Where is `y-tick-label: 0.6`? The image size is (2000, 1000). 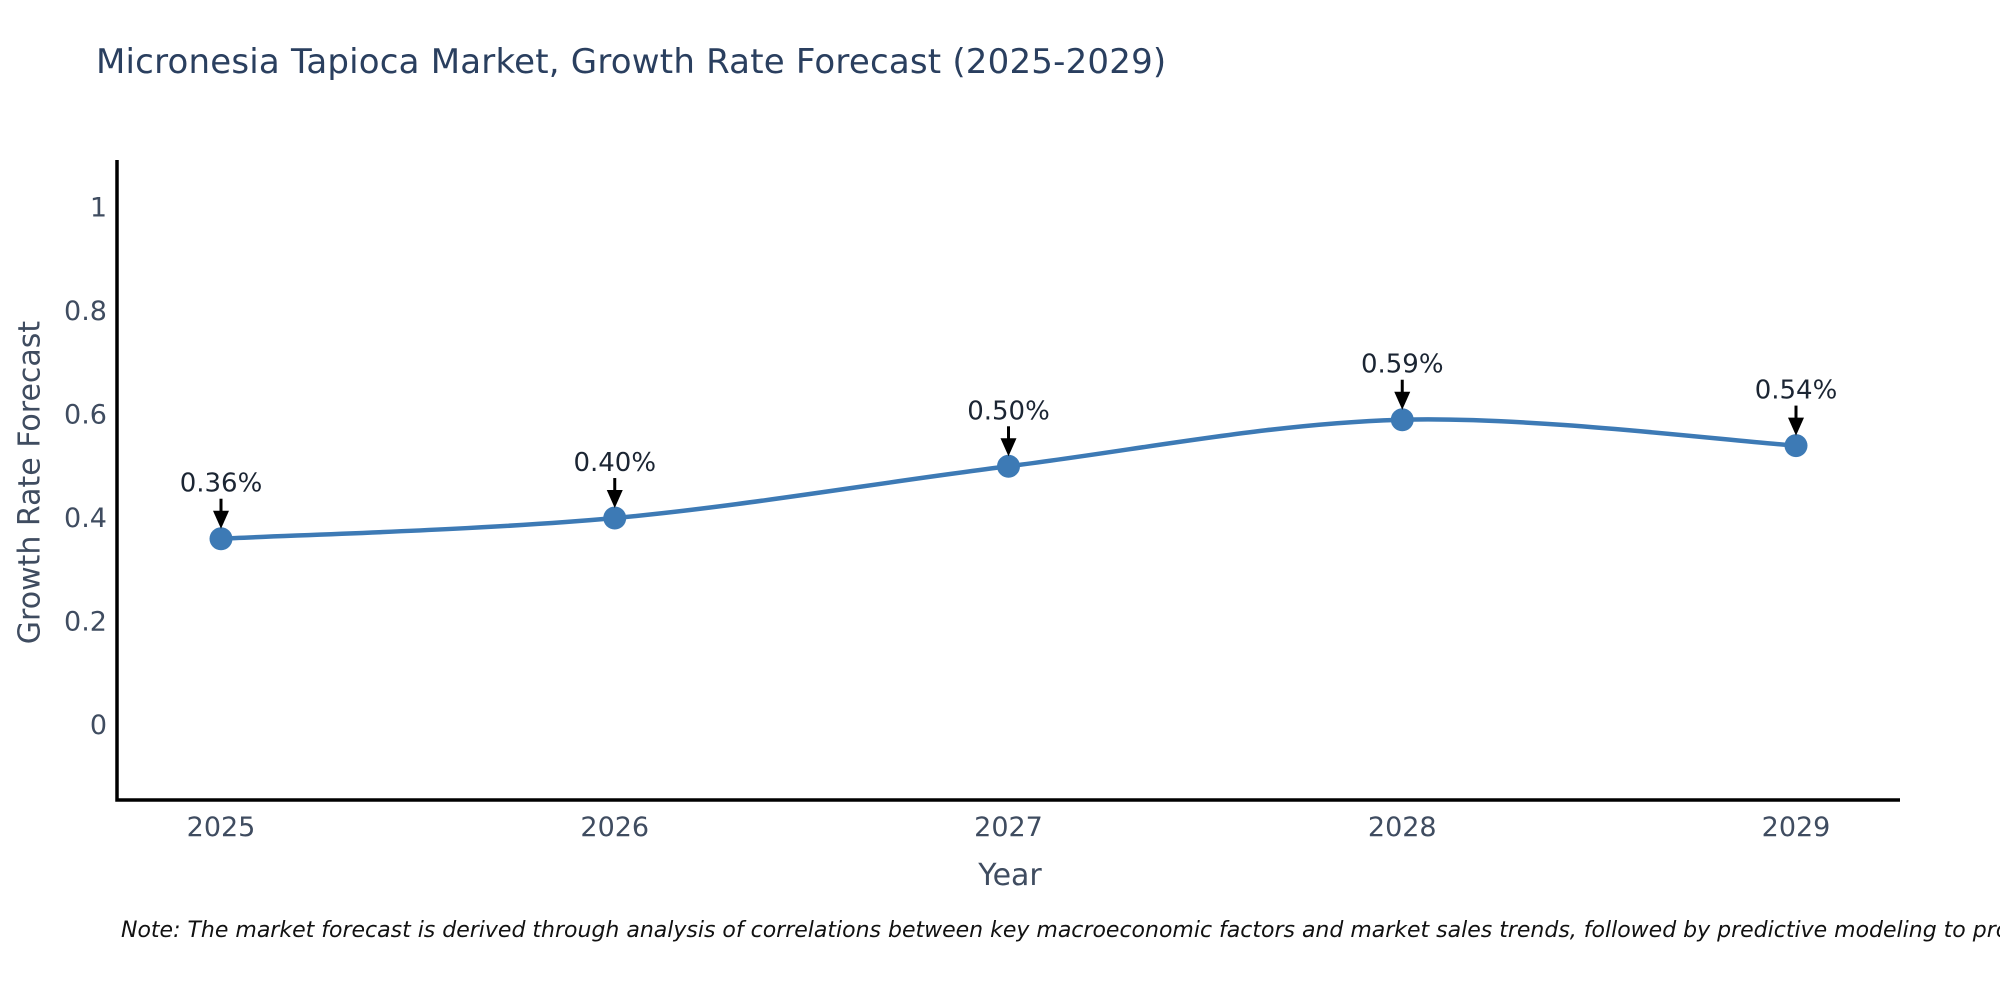
y-tick-label: 0.6 is located at coordinates (85, 415).